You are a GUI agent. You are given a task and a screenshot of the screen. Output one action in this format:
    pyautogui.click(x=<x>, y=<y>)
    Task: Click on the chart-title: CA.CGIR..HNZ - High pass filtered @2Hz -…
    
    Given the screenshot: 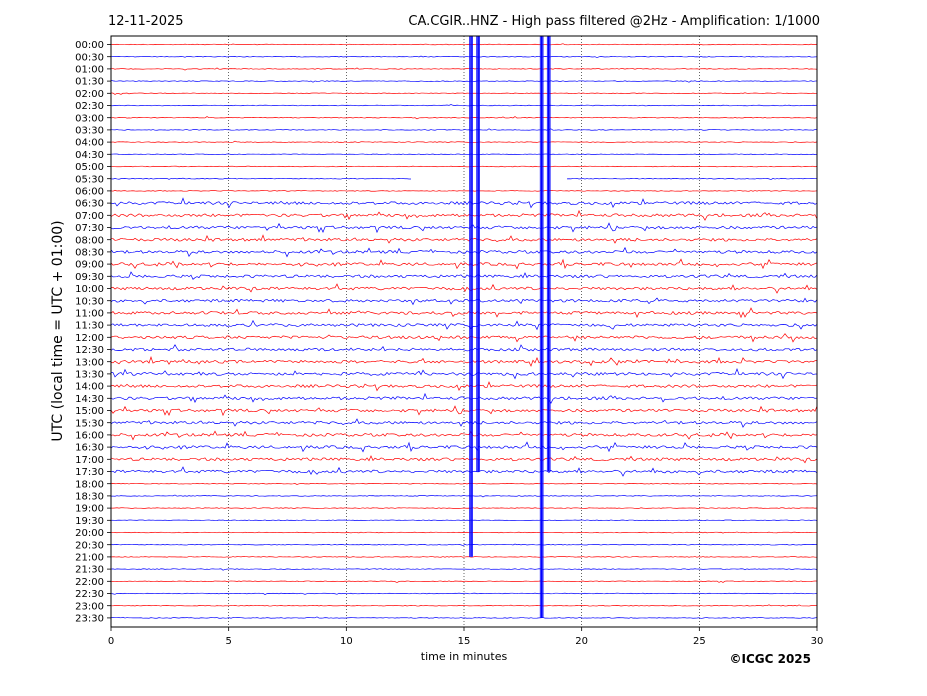 What is the action you would take?
    pyautogui.click(x=614, y=21)
    